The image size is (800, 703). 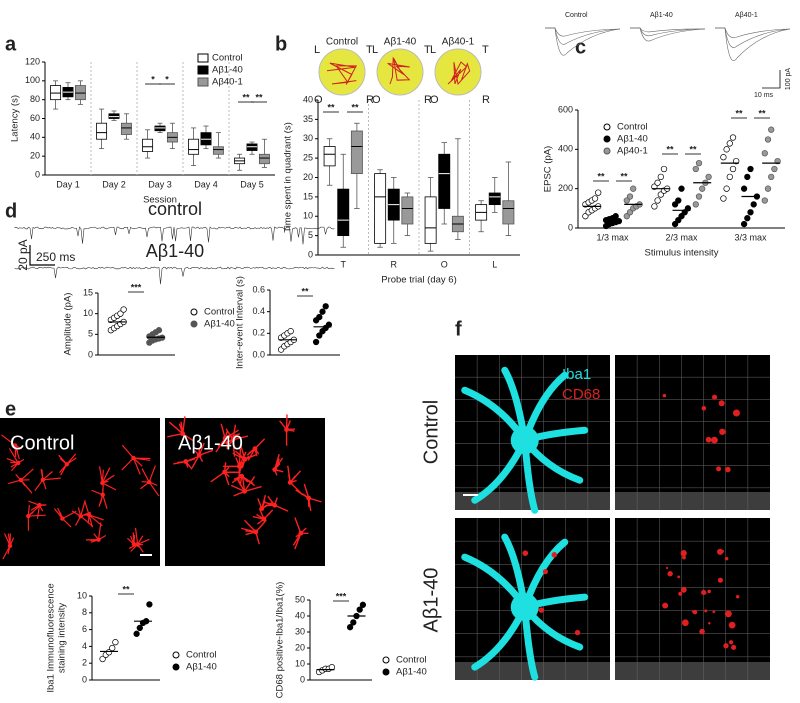 What do you see at coordinates (10, 409) in the screenshot?
I see `panel-label: e` at bounding box center [10, 409].